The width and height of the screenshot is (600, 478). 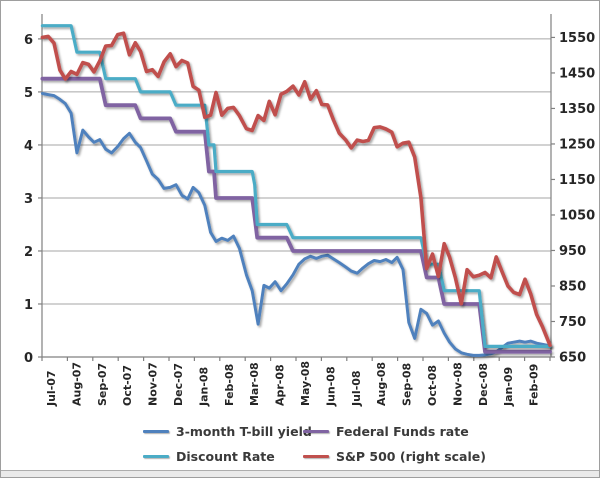 I want to click on y-left-tick-label: 6, so click(x=28, y=40).